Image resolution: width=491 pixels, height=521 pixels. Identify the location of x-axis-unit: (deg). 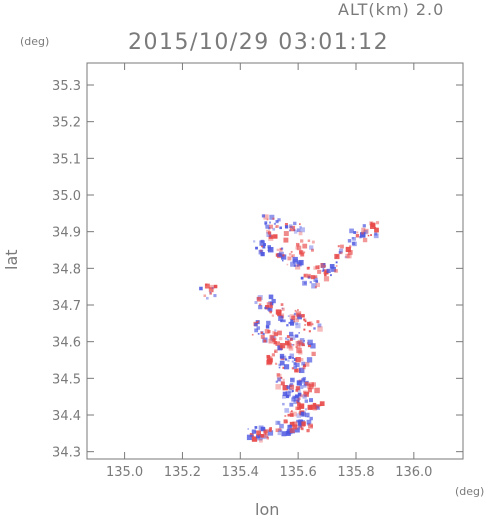
(470, 491).